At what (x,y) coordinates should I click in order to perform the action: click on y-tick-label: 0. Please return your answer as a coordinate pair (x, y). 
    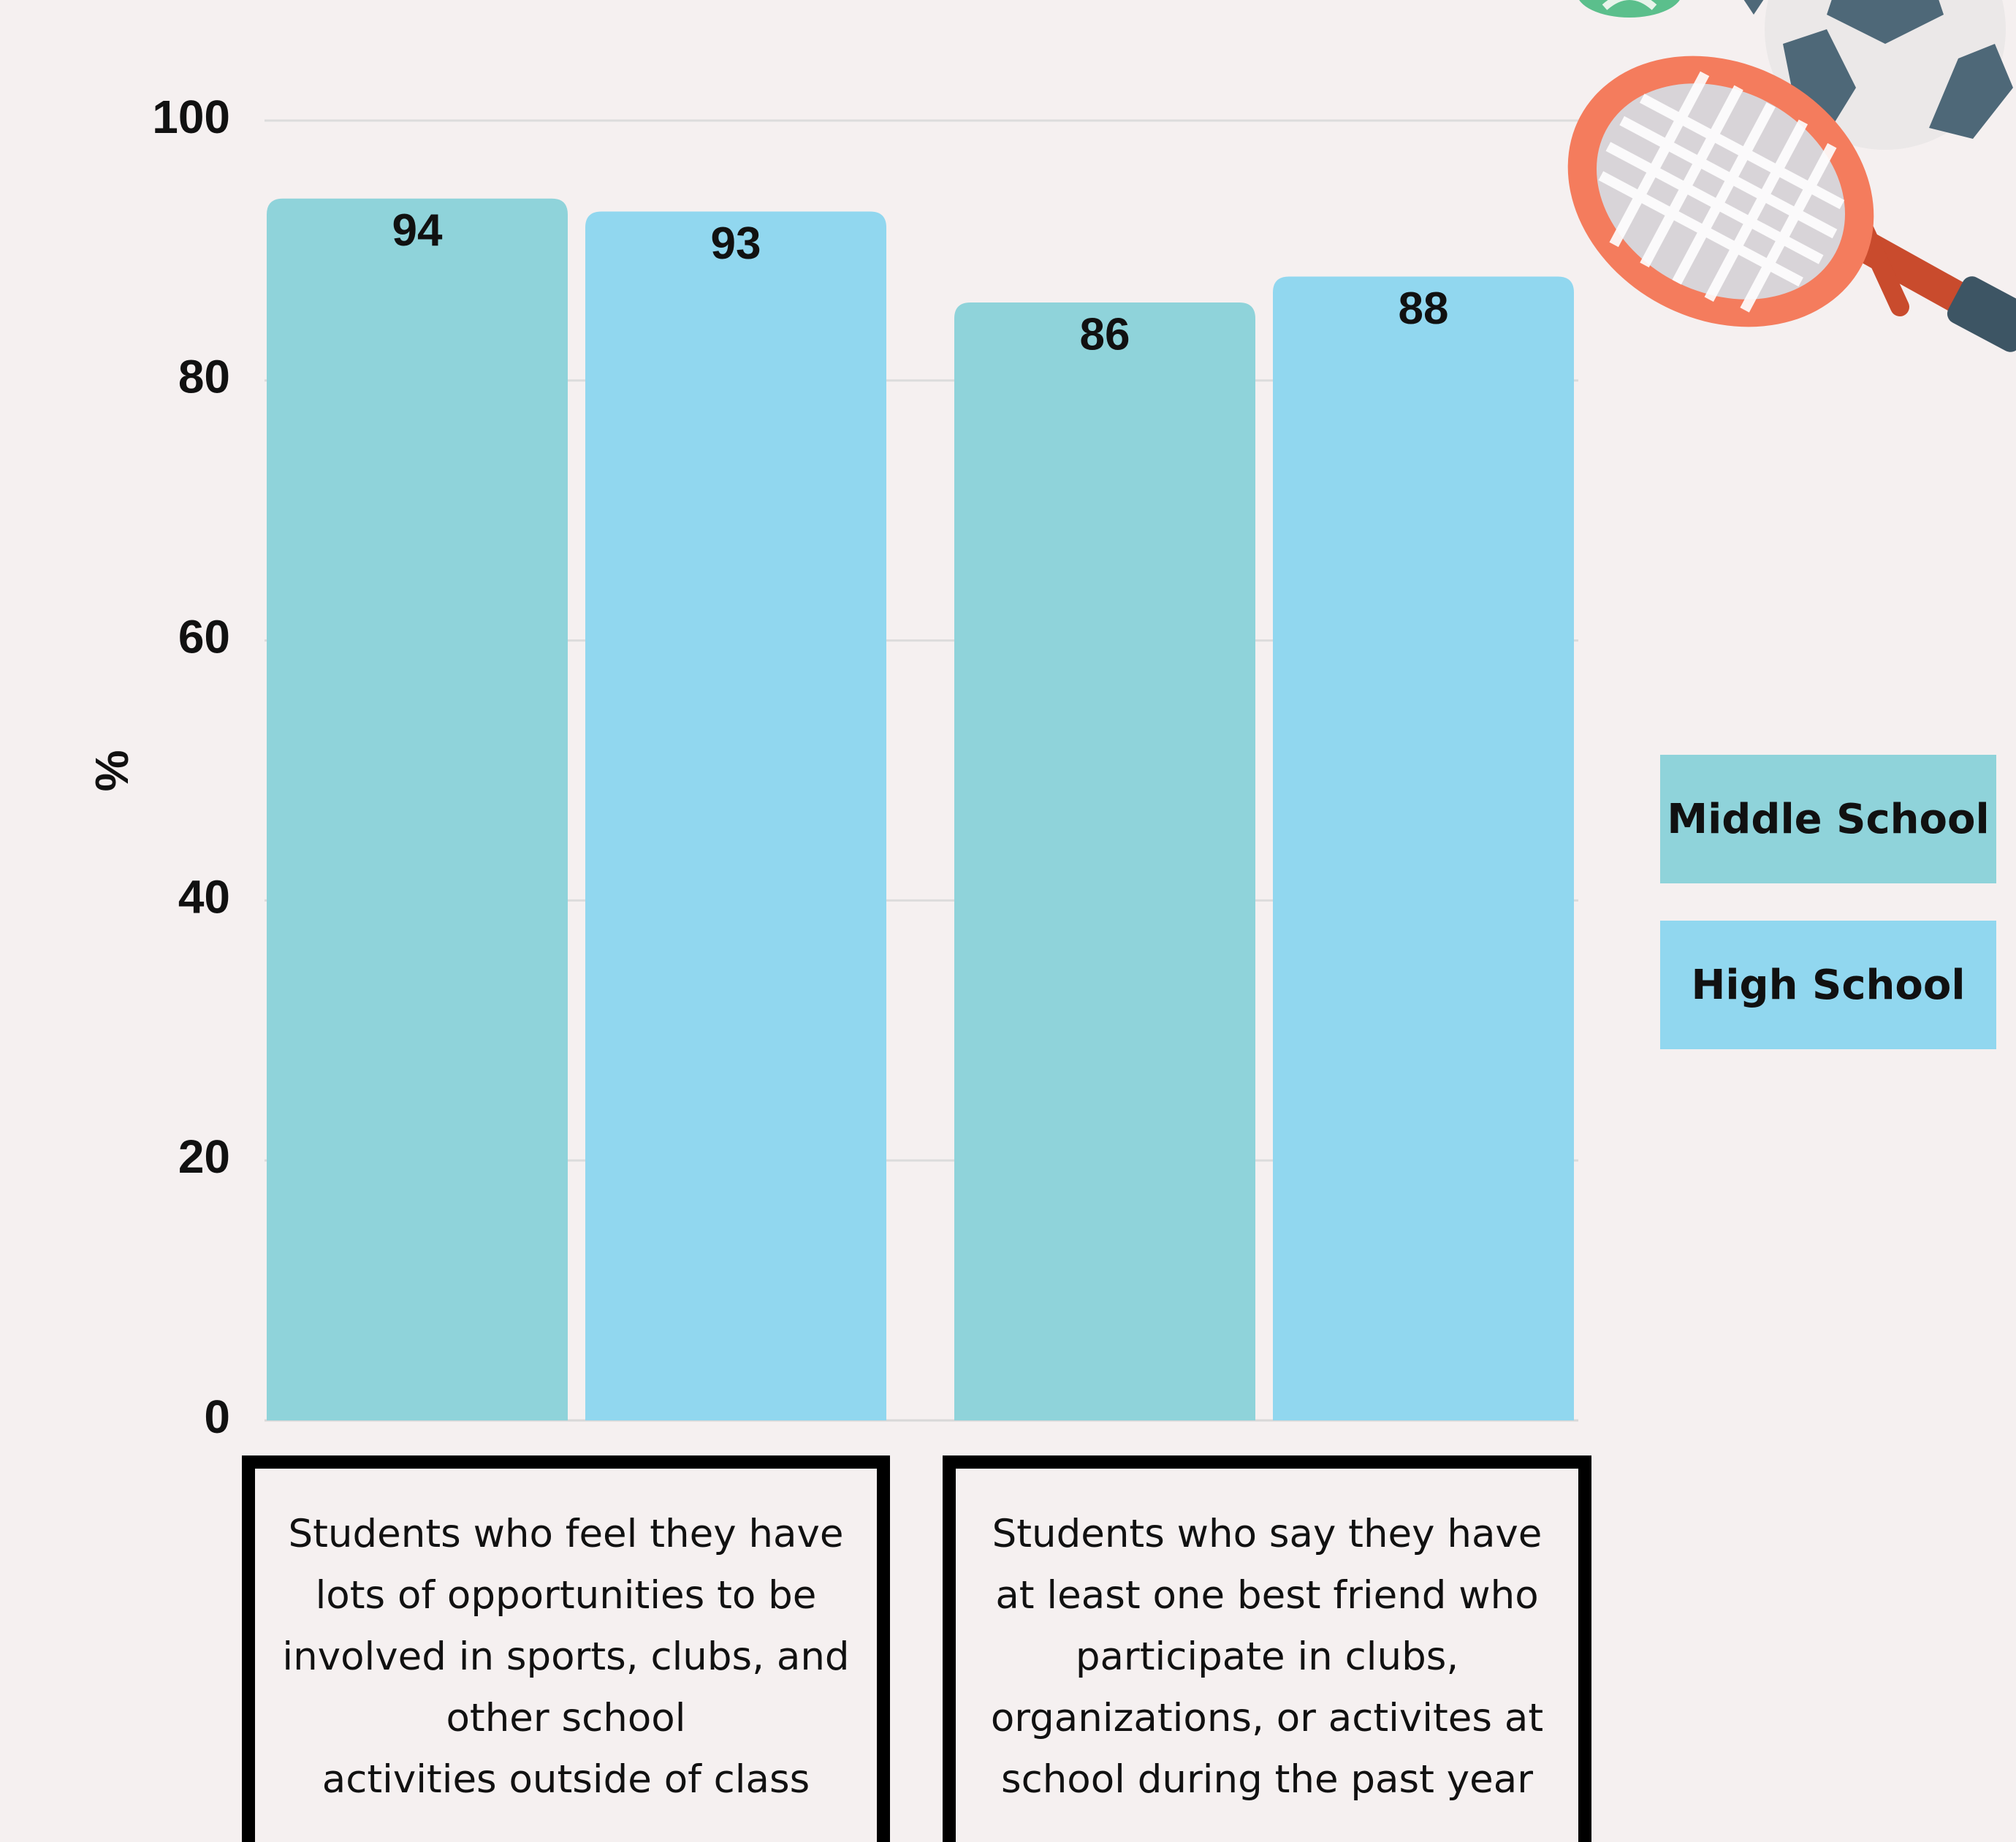
    Looking at the image, I should click on (217, 1416).